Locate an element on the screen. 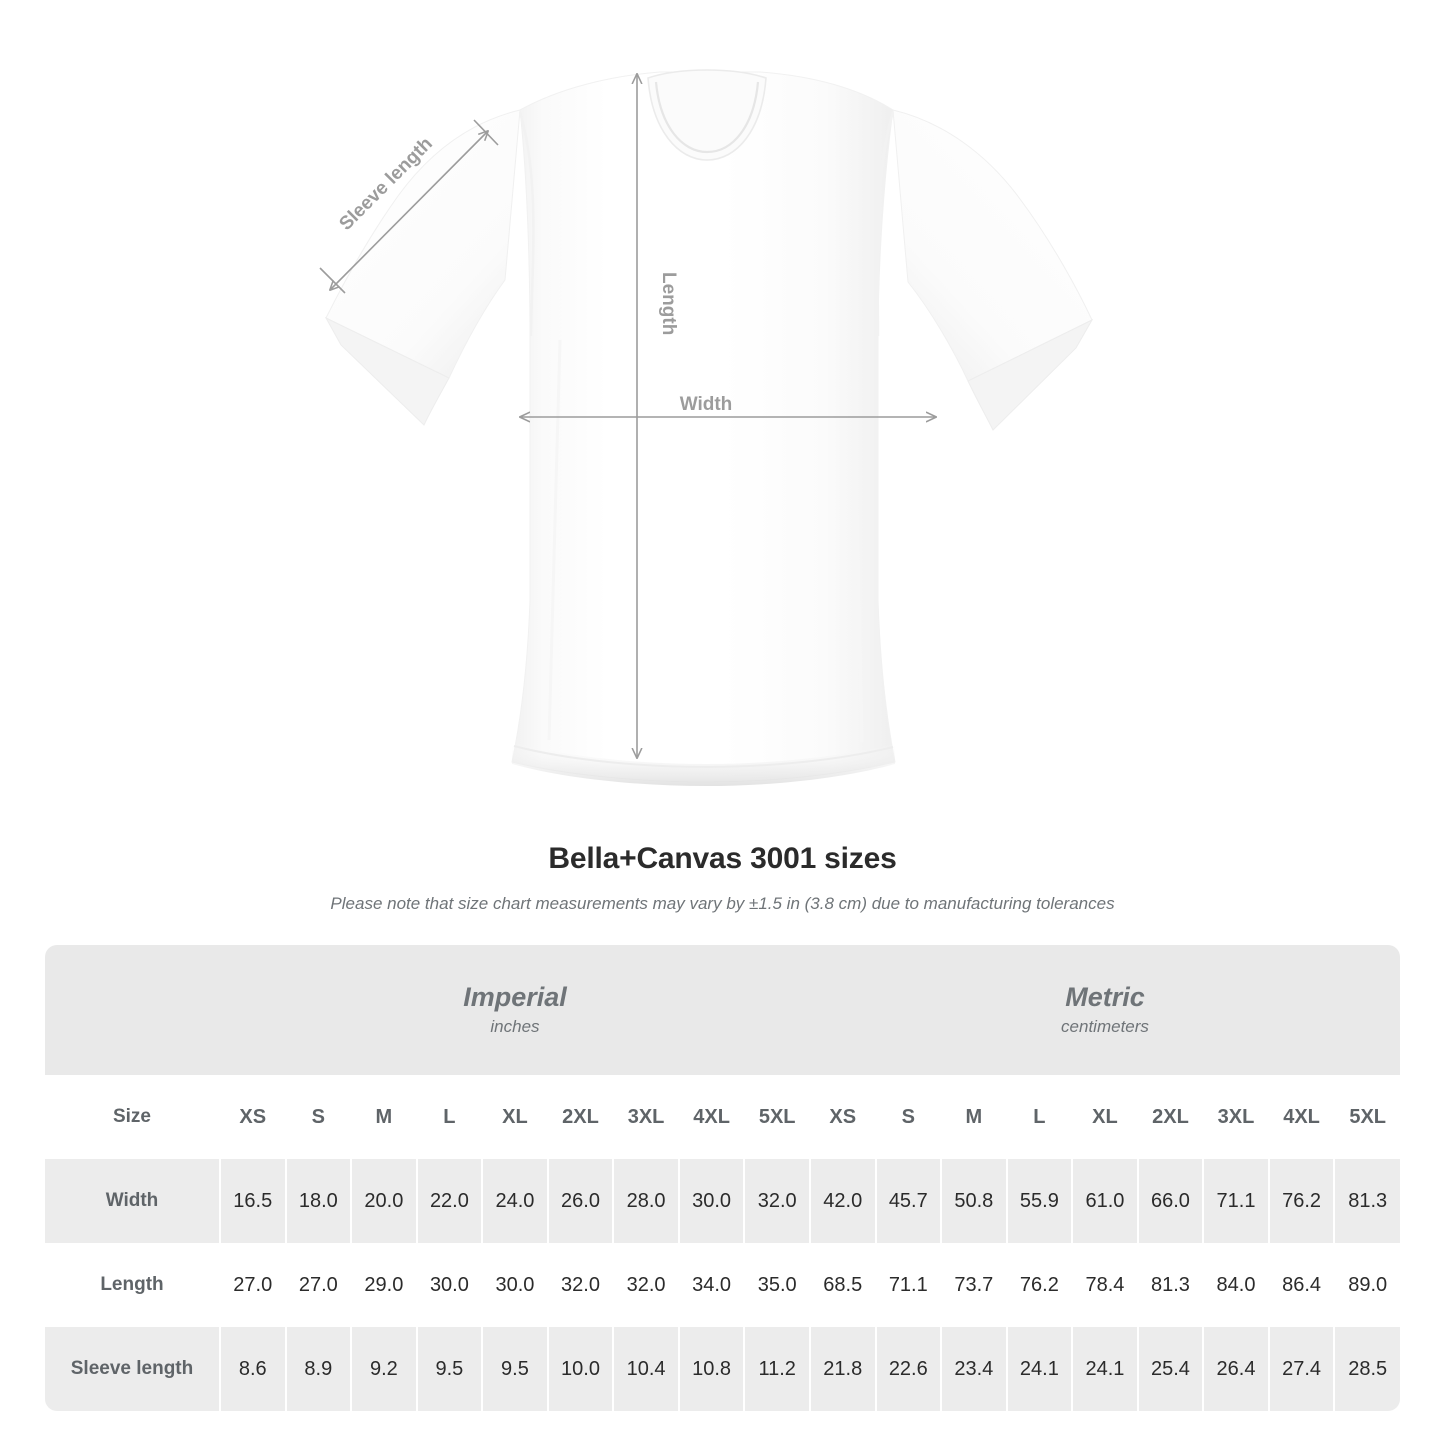 The width and height of the screenshot is (1445, 1445). unit-title-imperial: Imperial is located at coordinates (515, 997).